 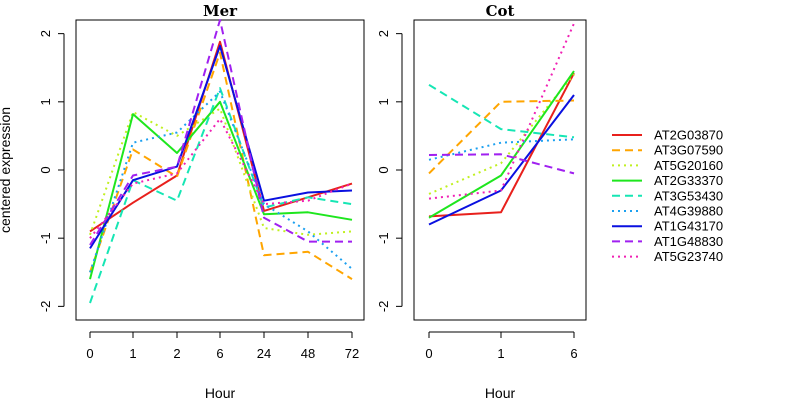 I want to click on x-tick-label-0-3: 6, so click(x=219, y=353).